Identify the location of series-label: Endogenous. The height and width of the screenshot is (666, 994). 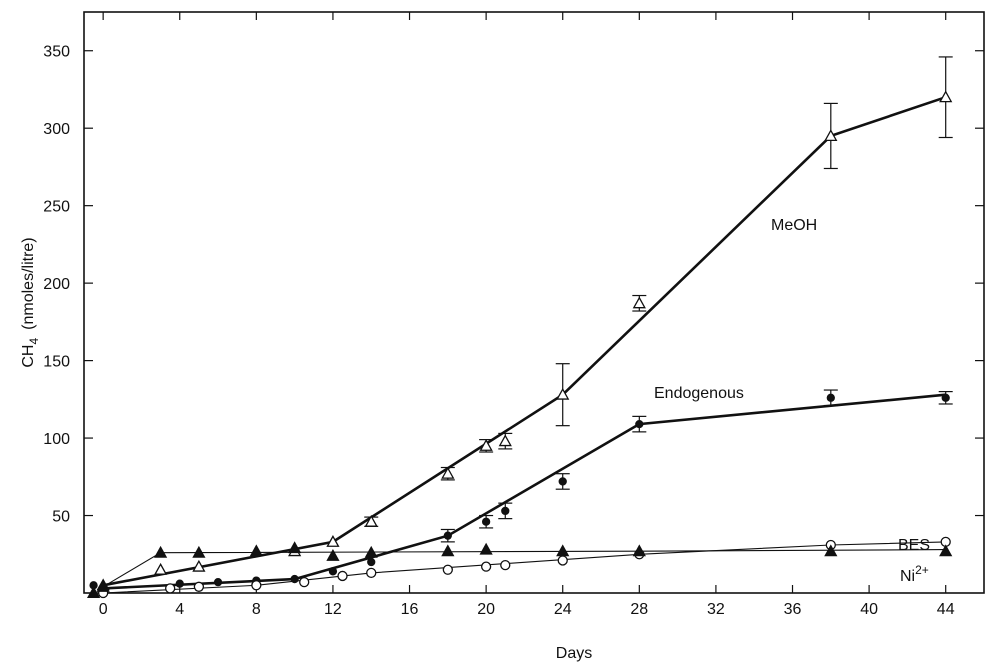
(699, 393).